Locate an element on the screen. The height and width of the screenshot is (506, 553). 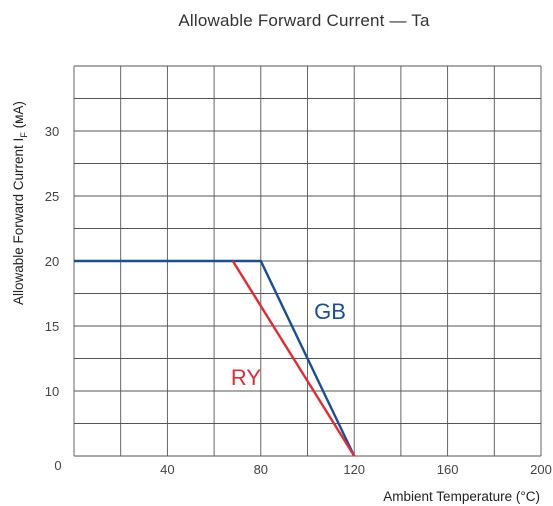
x-tick-label: 40 is located at coordinates (167, 469).